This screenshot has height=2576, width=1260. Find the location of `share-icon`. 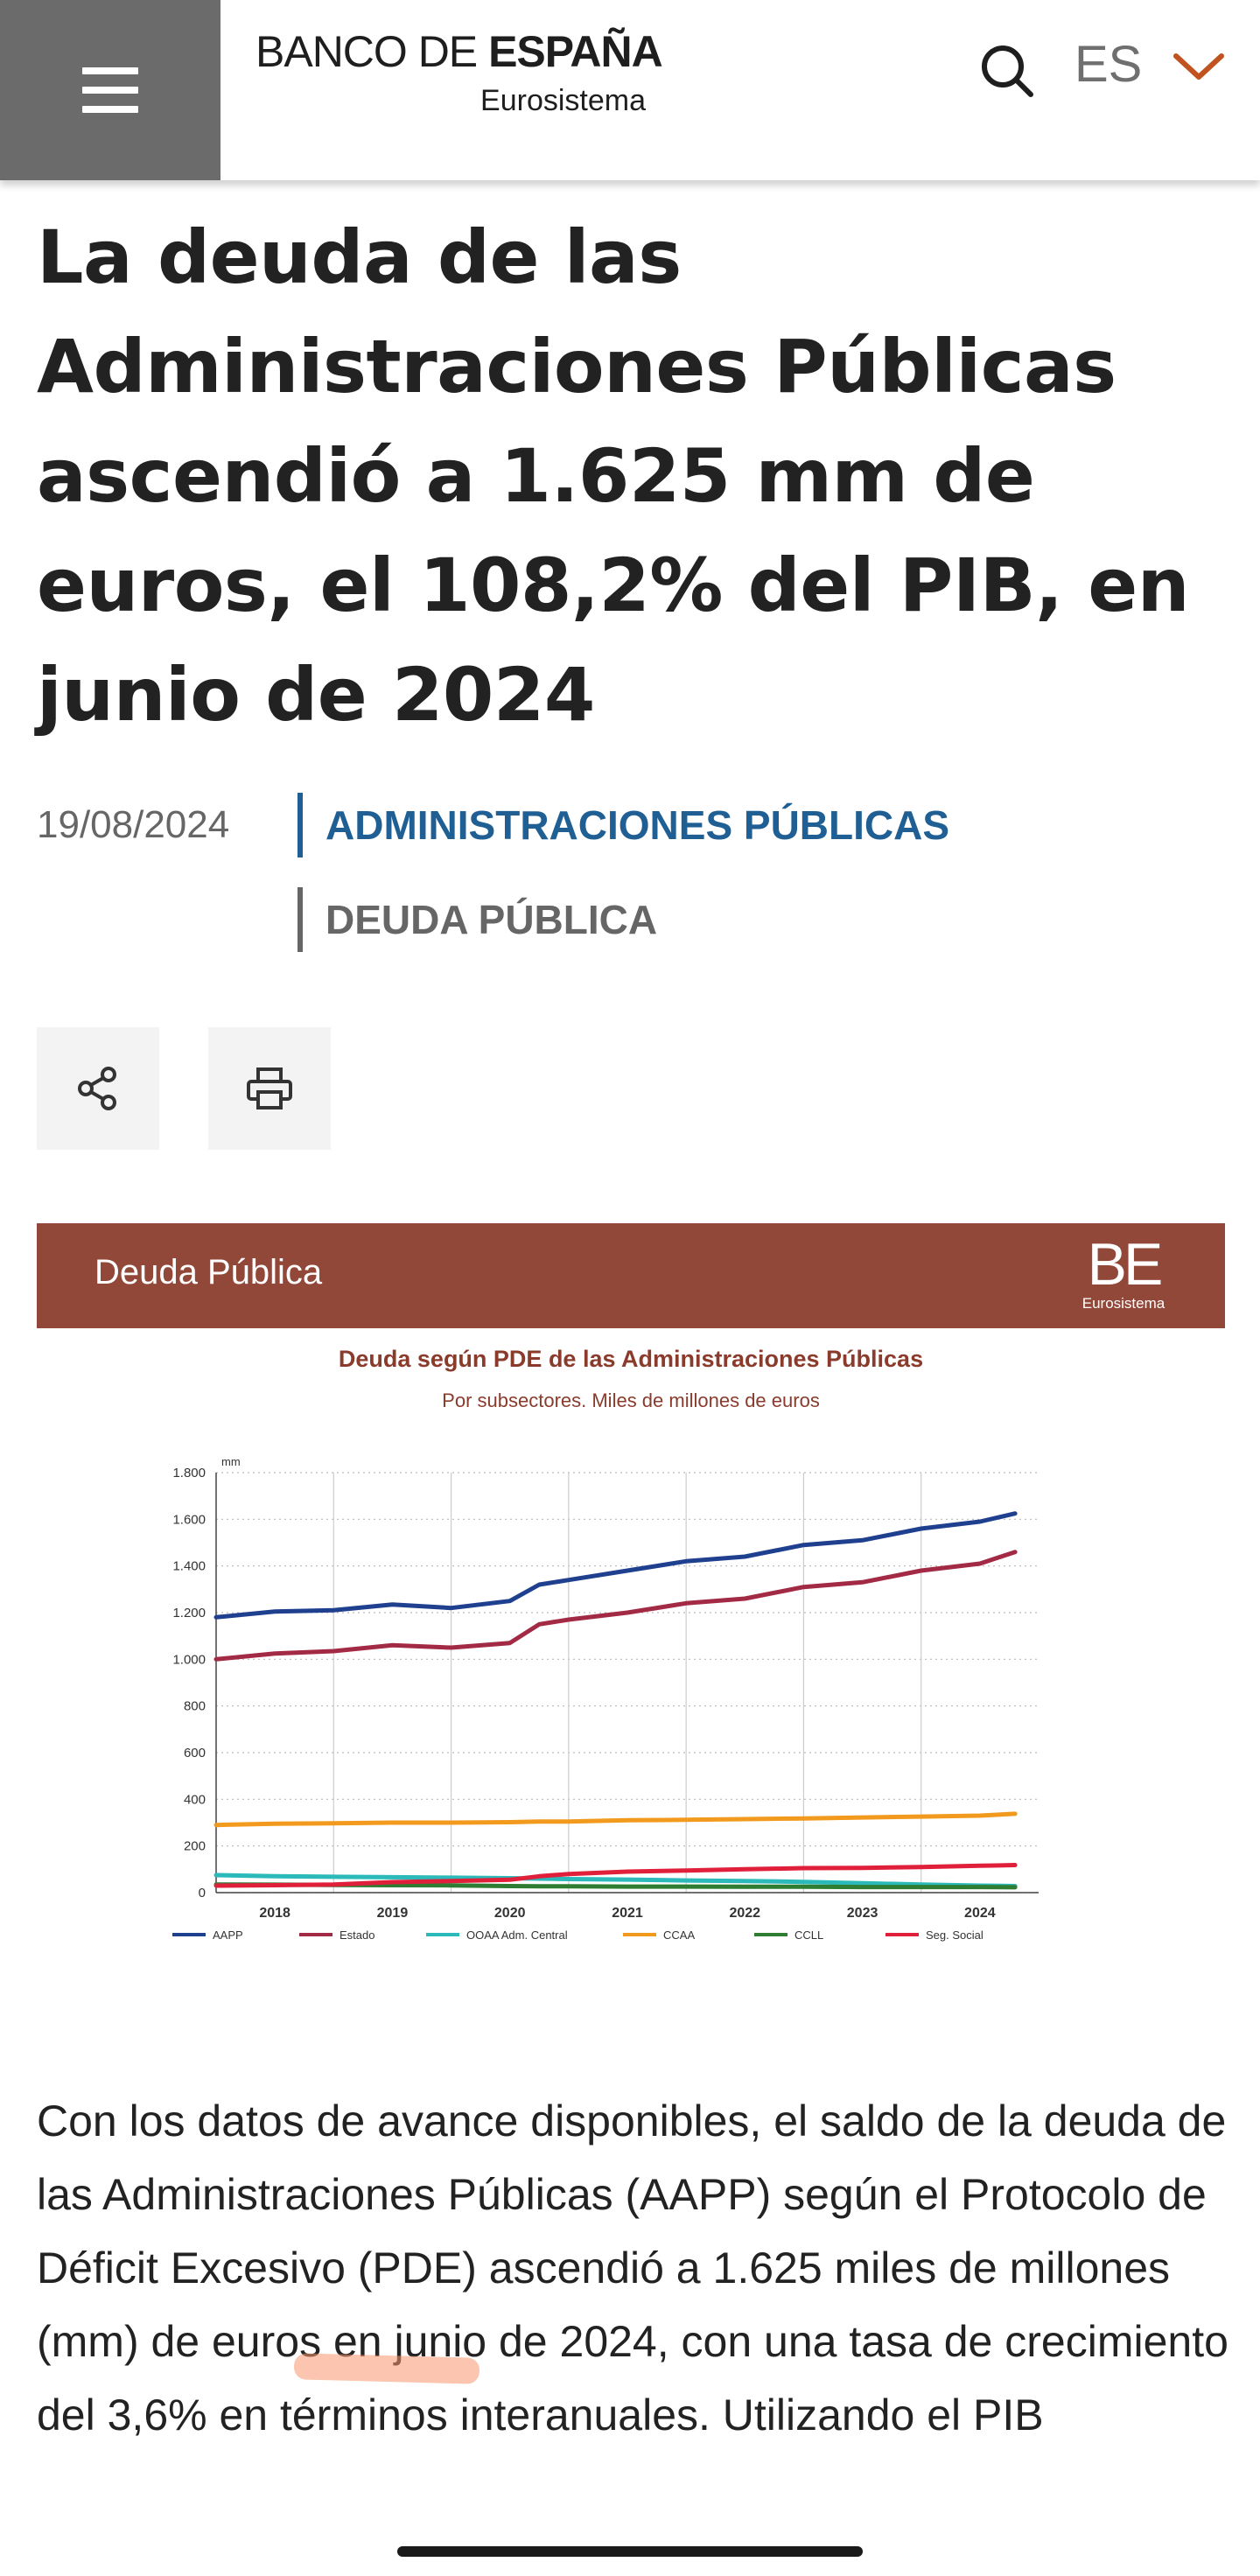

share-icon is located at coordinates (97, 1088).